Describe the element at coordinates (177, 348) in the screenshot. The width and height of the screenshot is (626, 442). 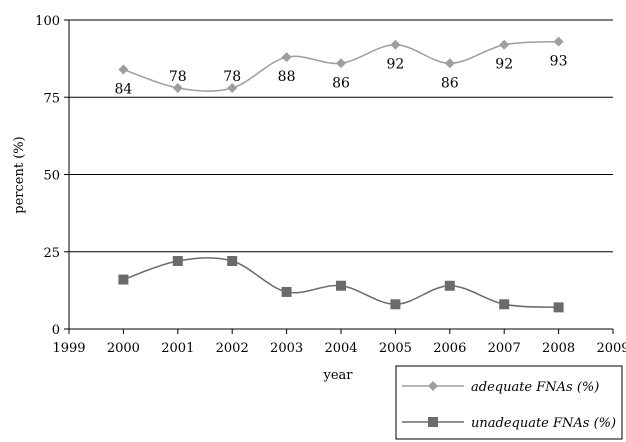
I see `x-tick-label-2001: 2001` at that location.